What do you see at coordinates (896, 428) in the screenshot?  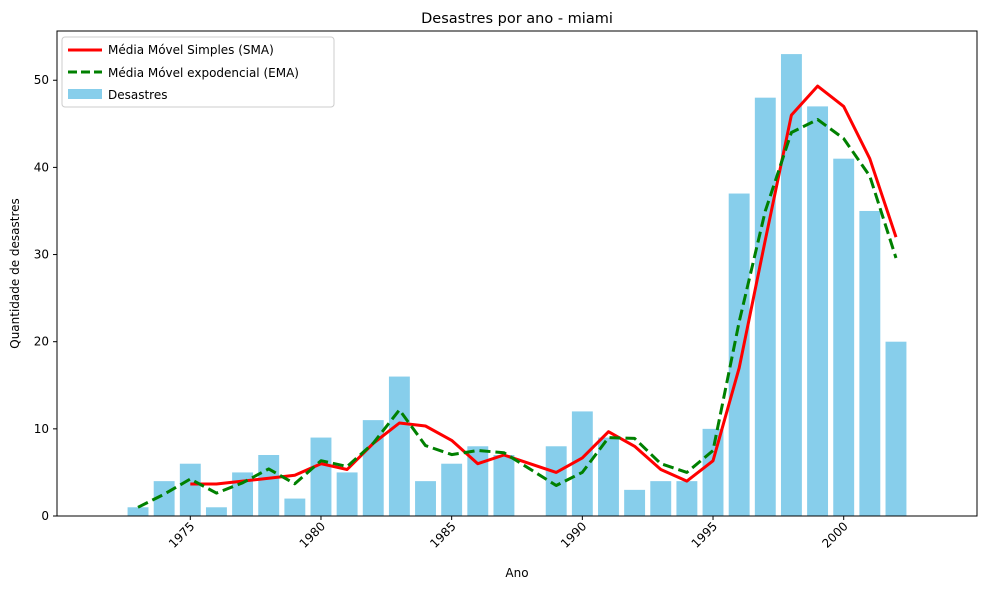 I see `bar-2002` at bounding box center [896, 428].